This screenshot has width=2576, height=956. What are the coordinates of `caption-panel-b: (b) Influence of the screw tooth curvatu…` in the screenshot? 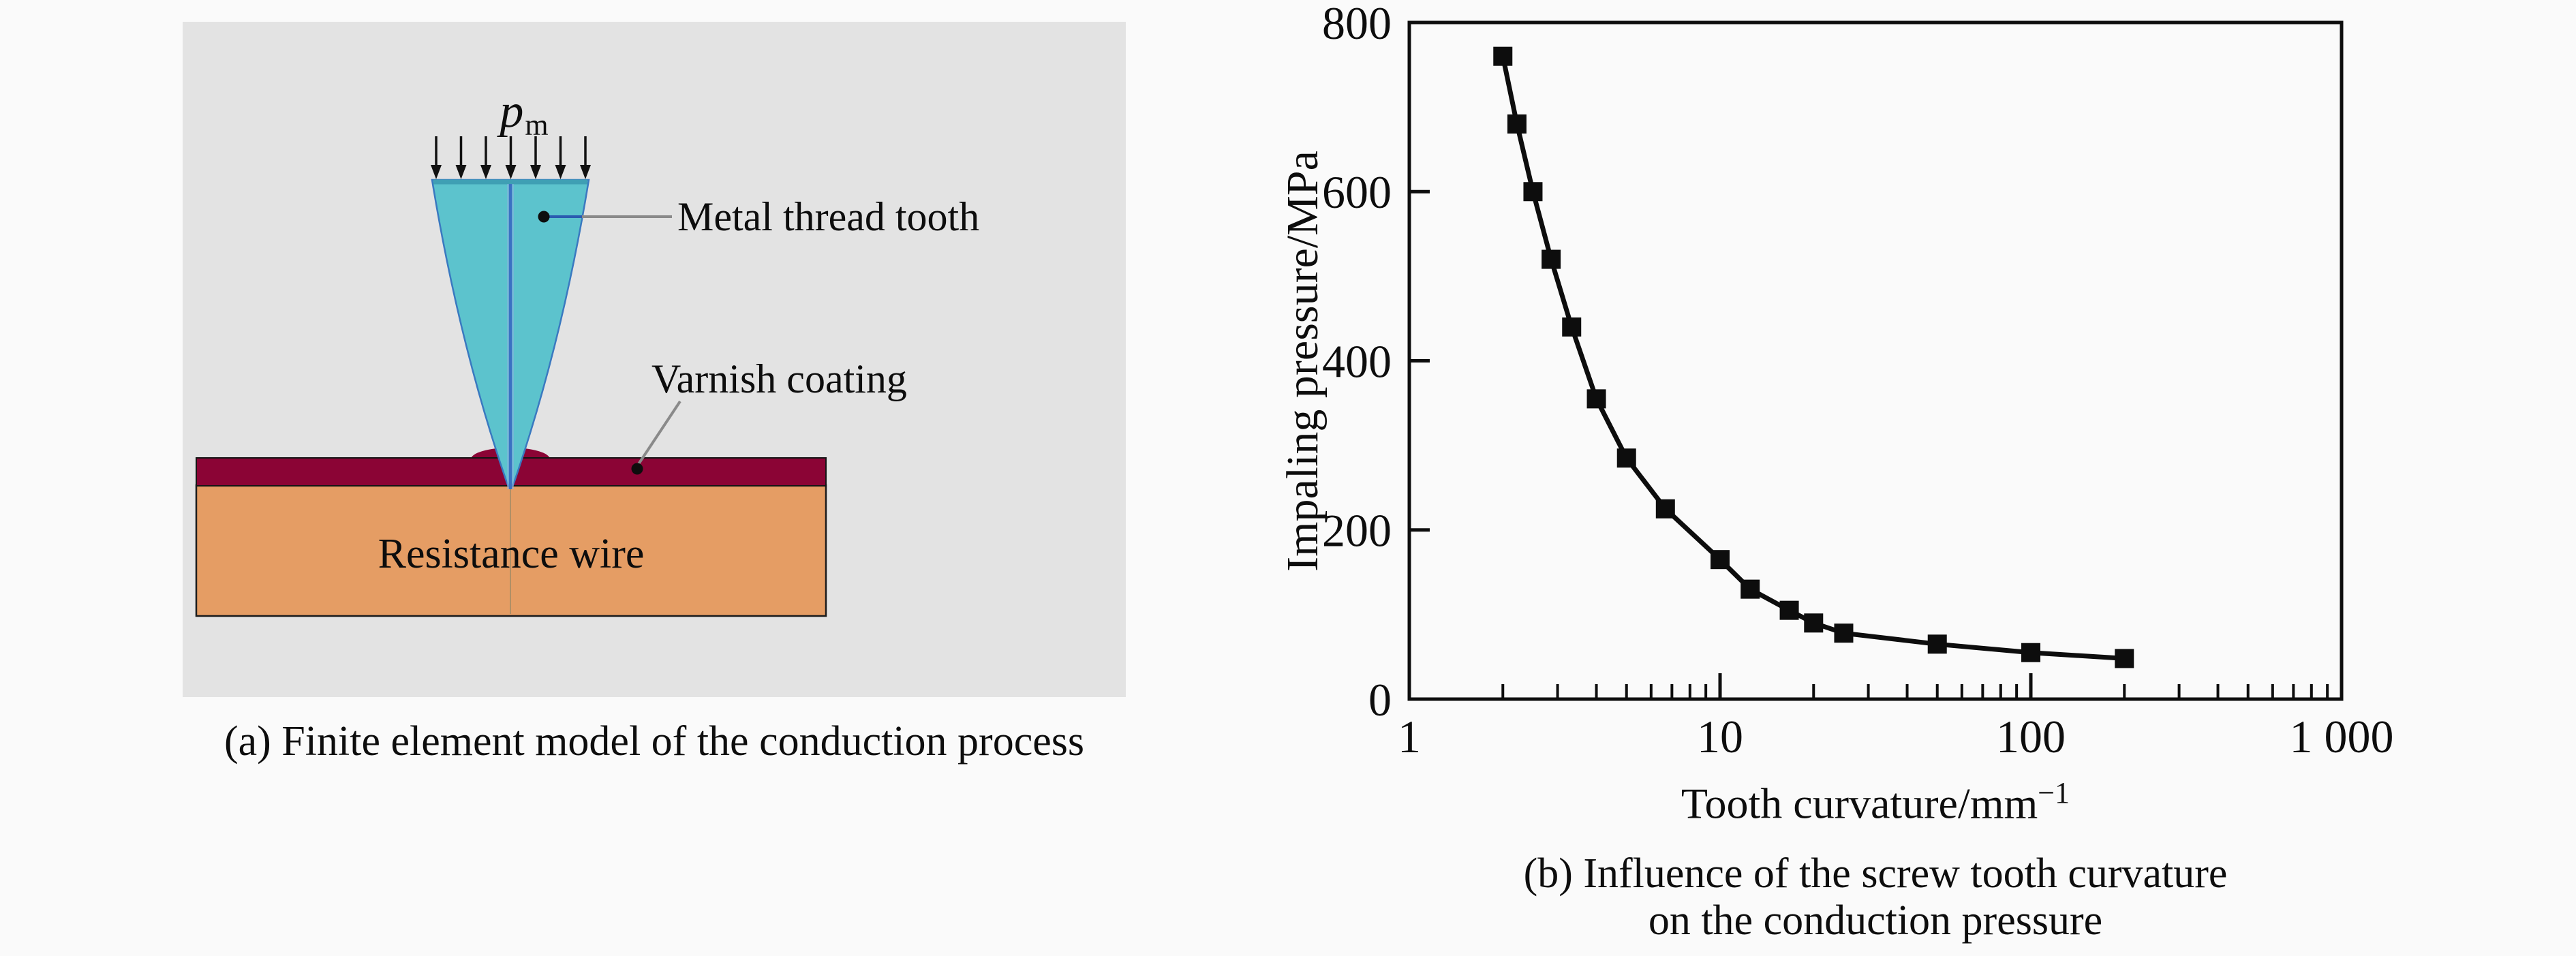 It's located at (1875, 897).